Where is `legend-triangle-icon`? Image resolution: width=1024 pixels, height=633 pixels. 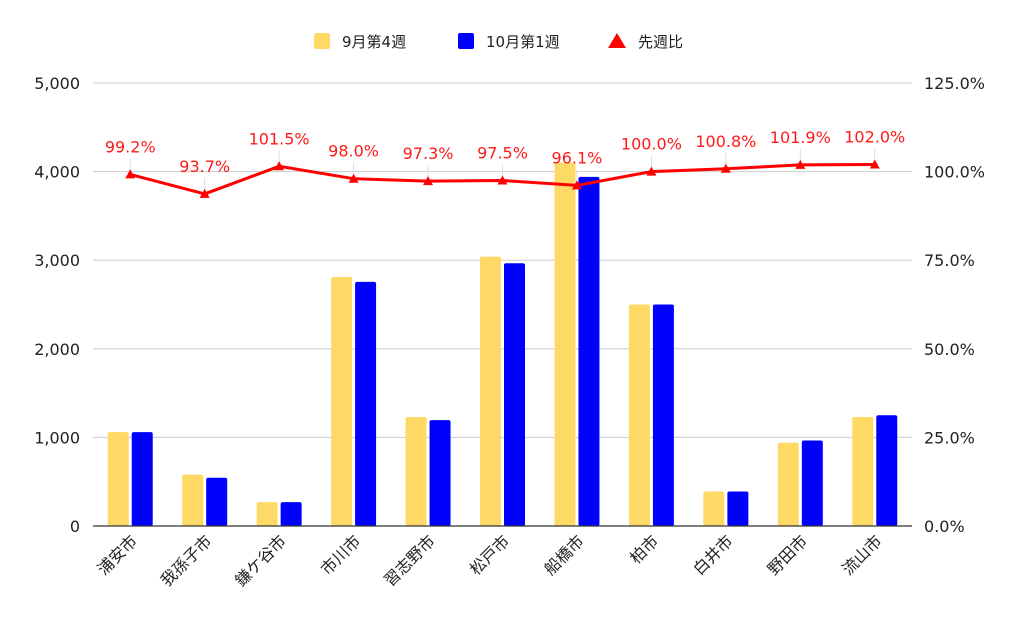 legend-triangle-icon is located at coordinates (617, 40).